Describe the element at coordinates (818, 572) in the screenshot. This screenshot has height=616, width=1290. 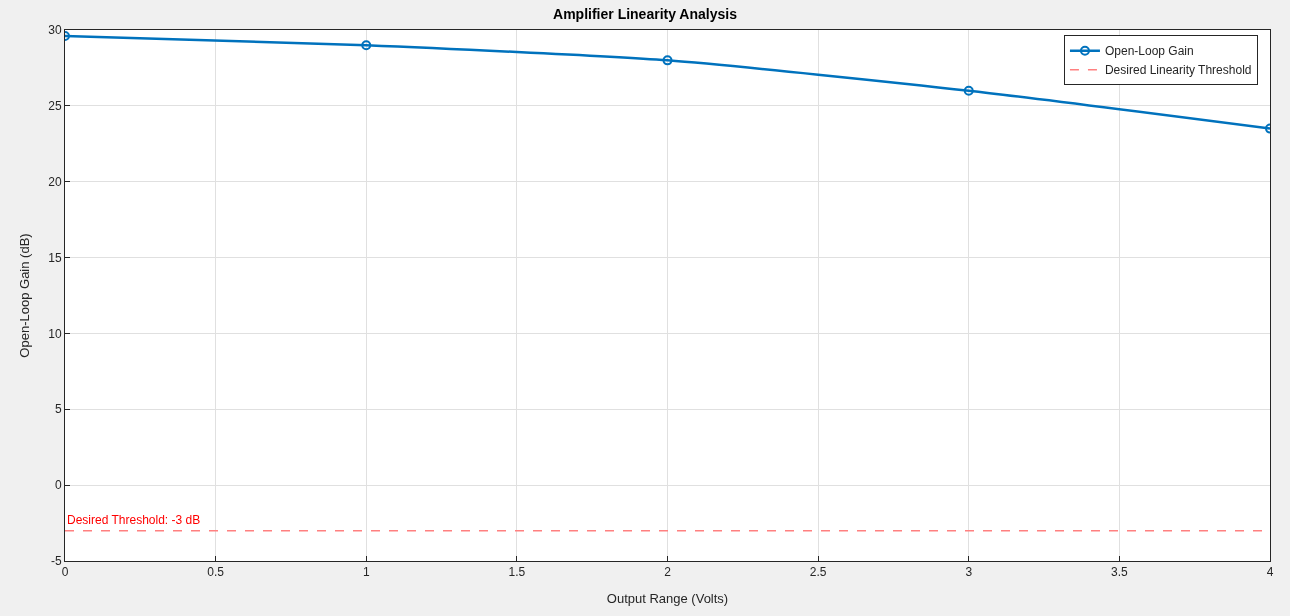
I see `x-tick-label: 2.5` at that location.